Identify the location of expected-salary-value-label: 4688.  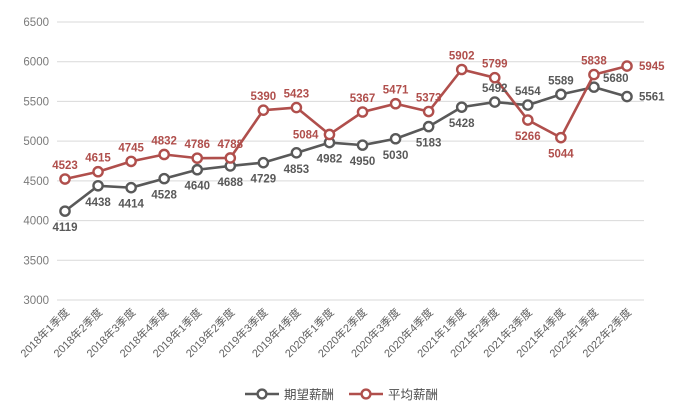
(230, 183).